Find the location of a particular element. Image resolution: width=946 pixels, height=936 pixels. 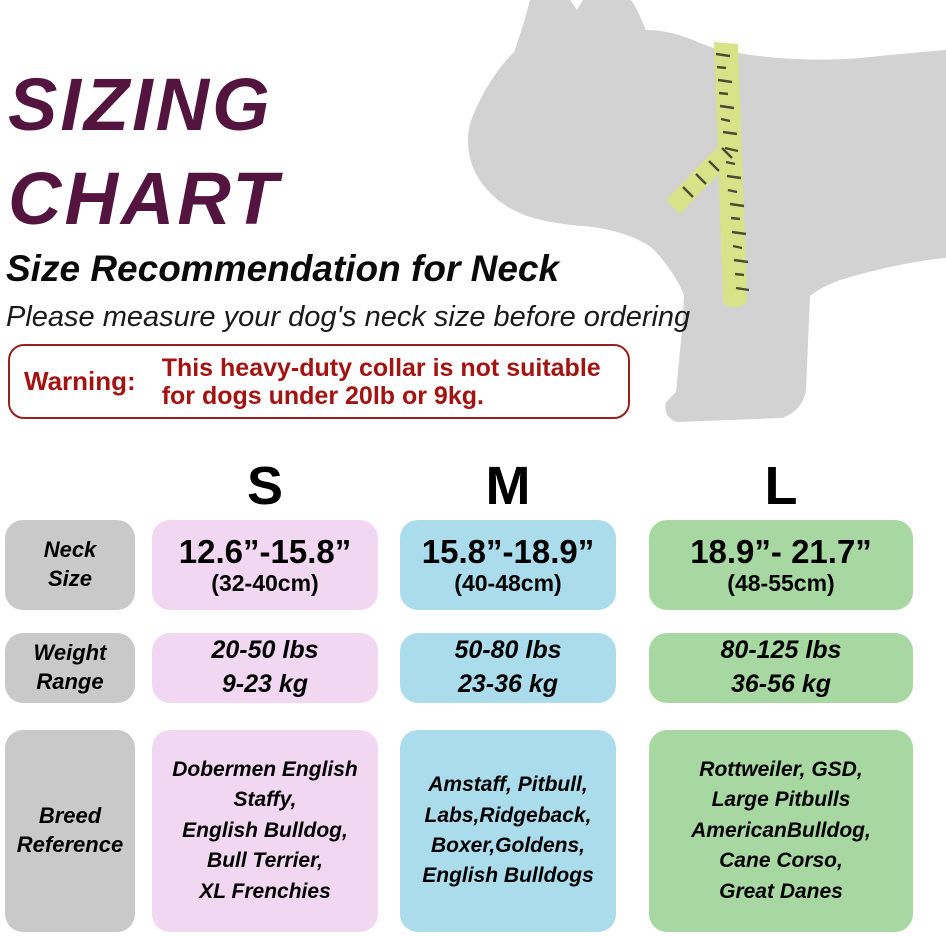

weight-lbs-s: 20-50 lbs is located at coordinates (265, 650).